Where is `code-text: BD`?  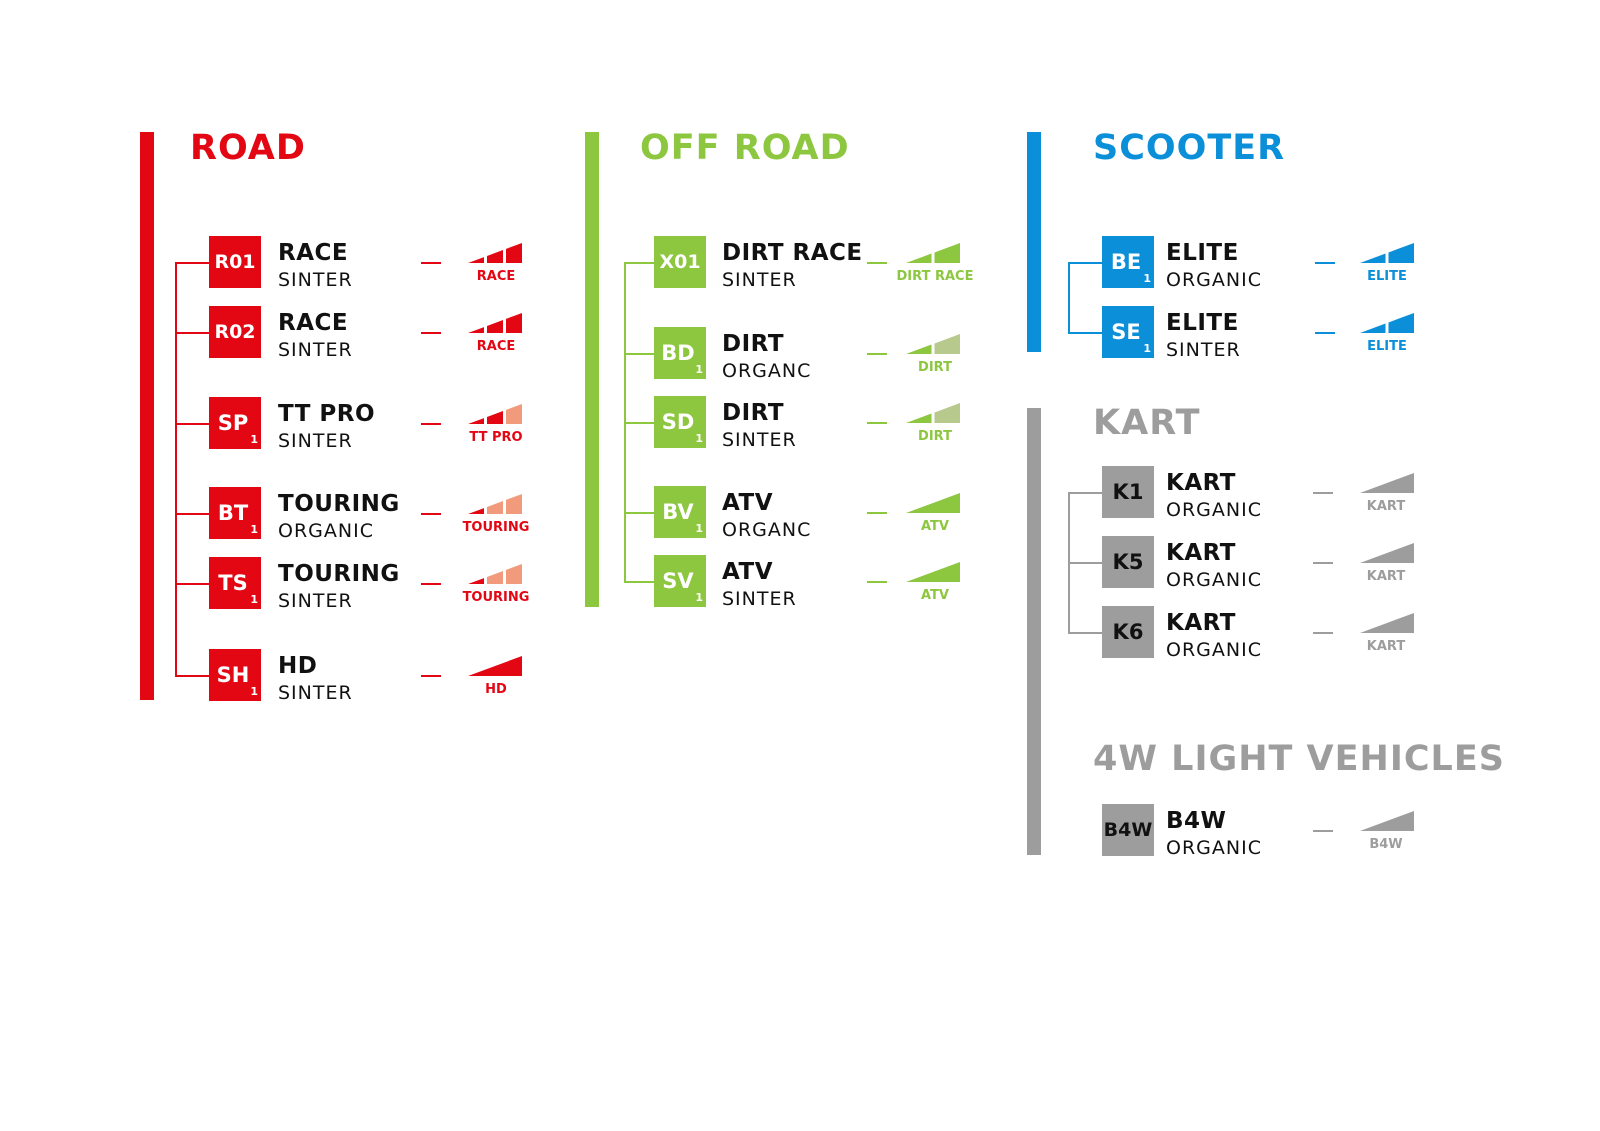
code-text: BD is located at coordinates (678, 353).